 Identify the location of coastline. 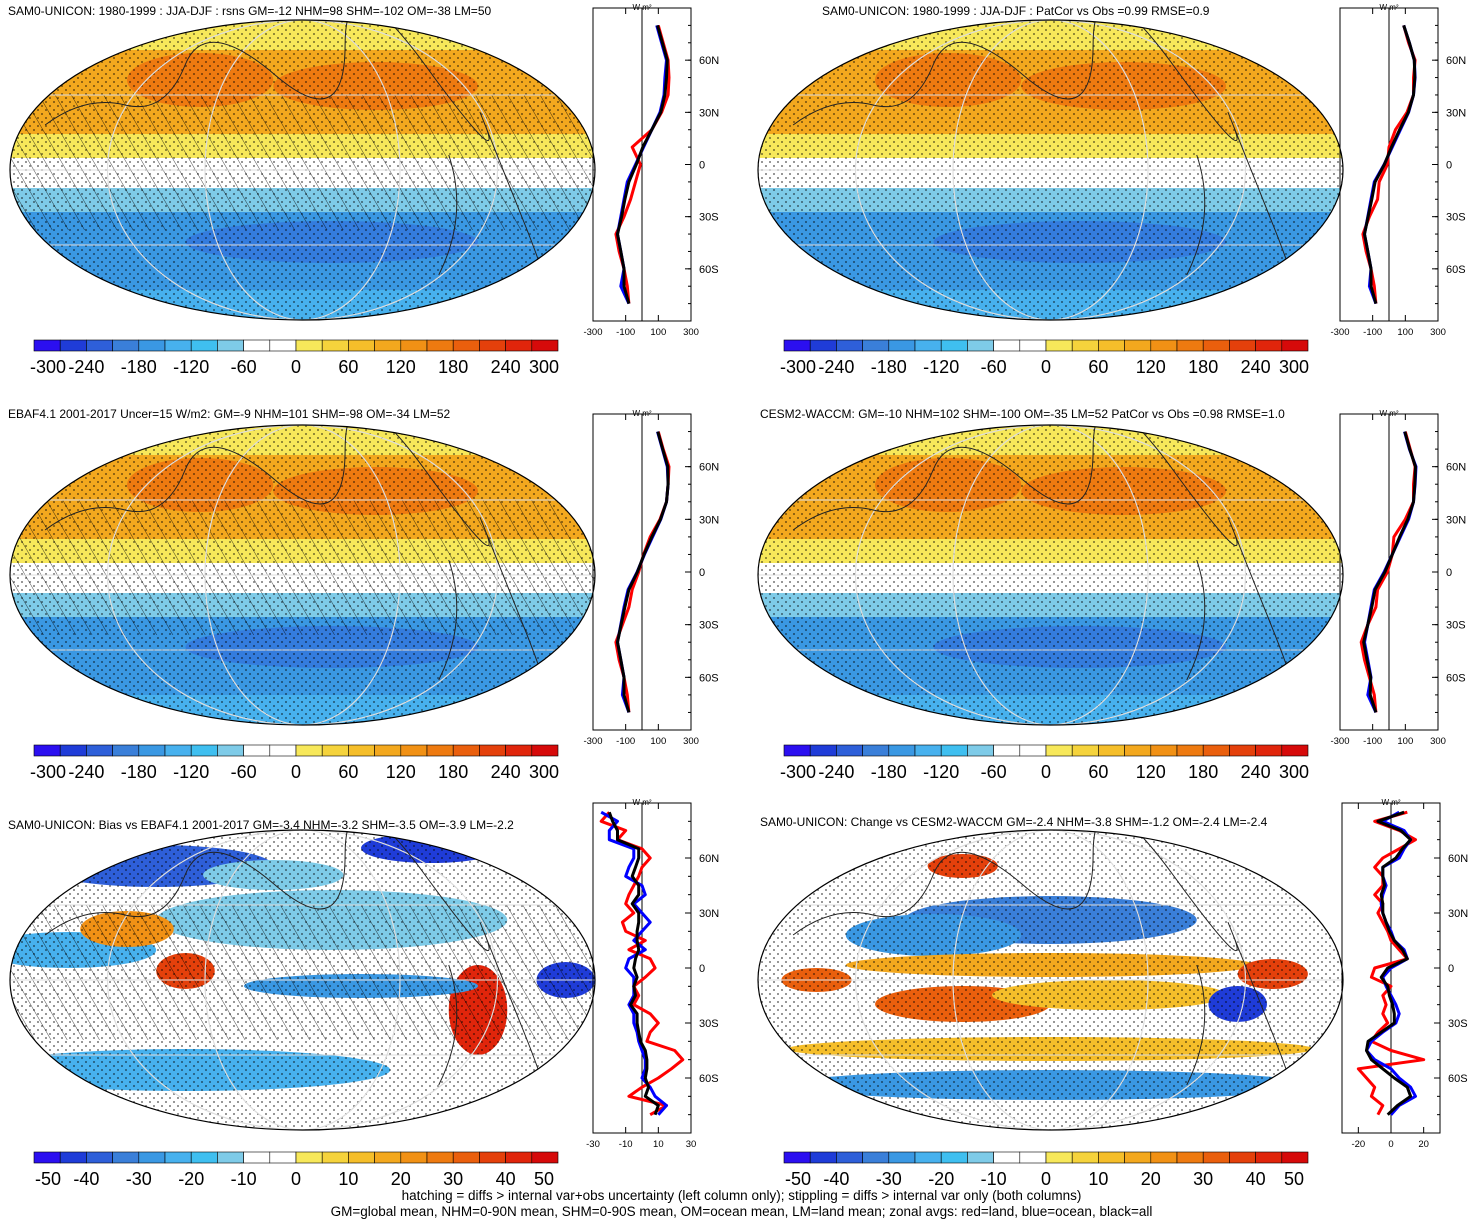
(1046, 980).